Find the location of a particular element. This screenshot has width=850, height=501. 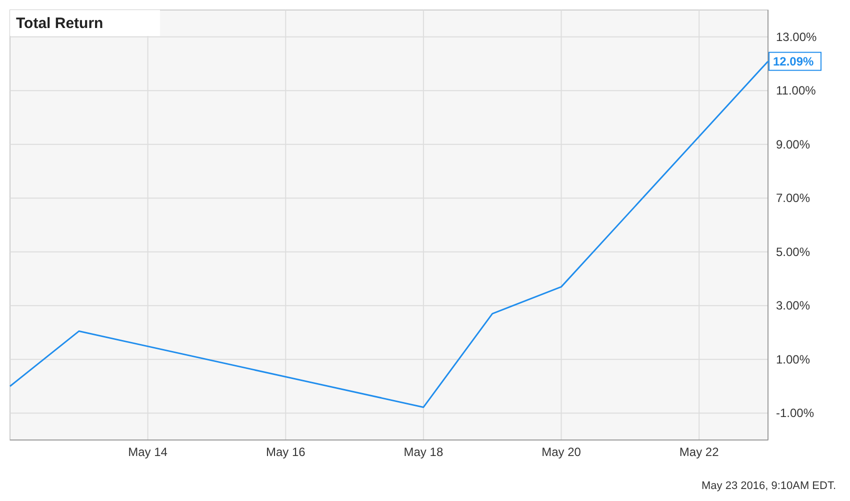

y-tick-label: 11.00% is located at coordinates (796, 91).